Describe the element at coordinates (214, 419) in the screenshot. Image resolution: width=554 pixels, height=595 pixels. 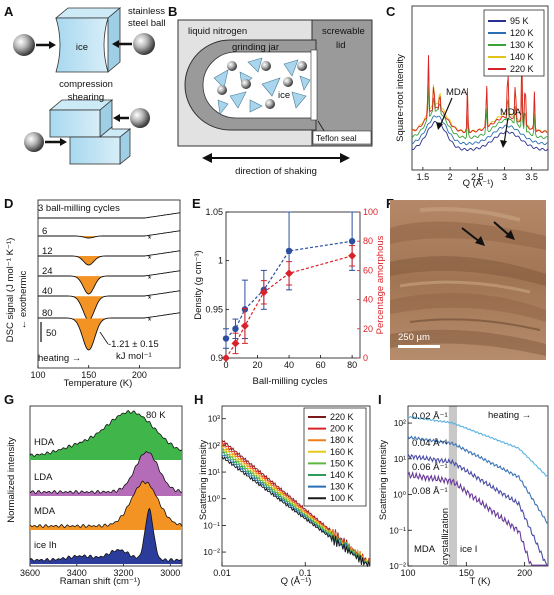
I see `y-tick-label: 10³` at that location.